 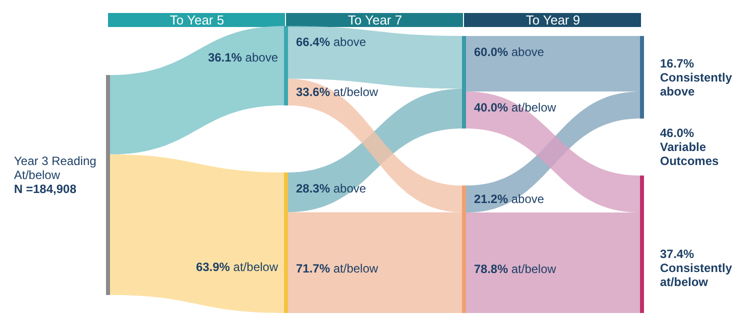 I want to click on data-label: 28.3%, so click(x=313, y=188).